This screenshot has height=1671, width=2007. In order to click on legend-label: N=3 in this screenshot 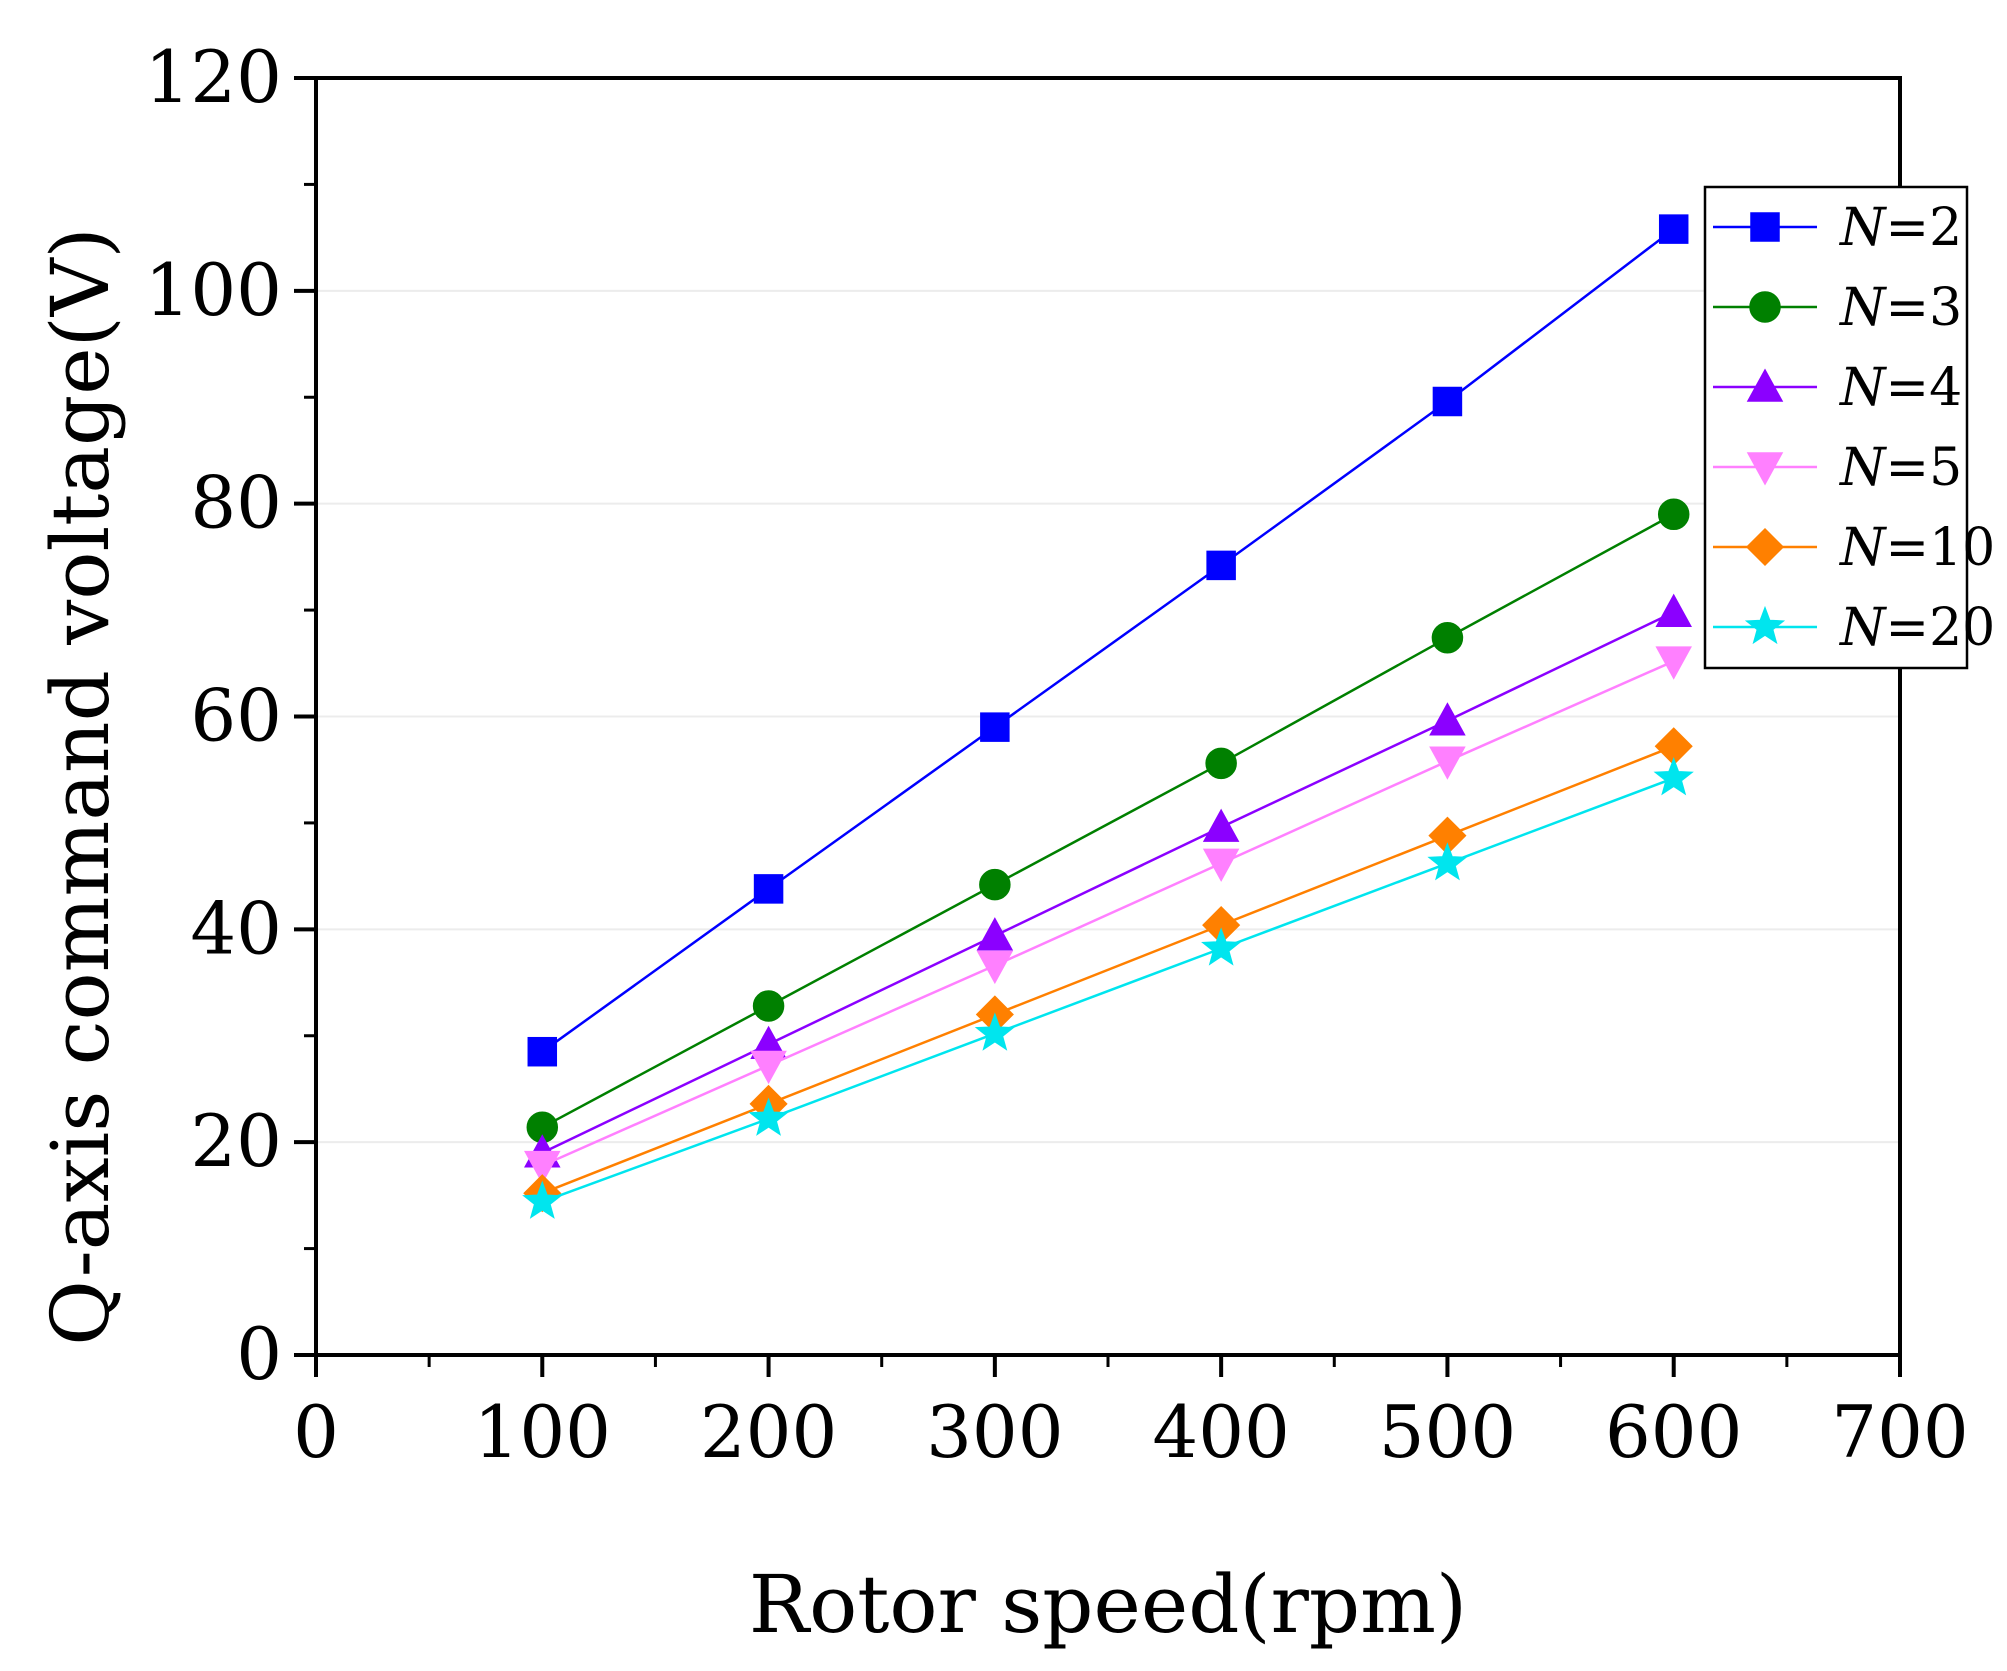, I will do `click(1900, 308)`.